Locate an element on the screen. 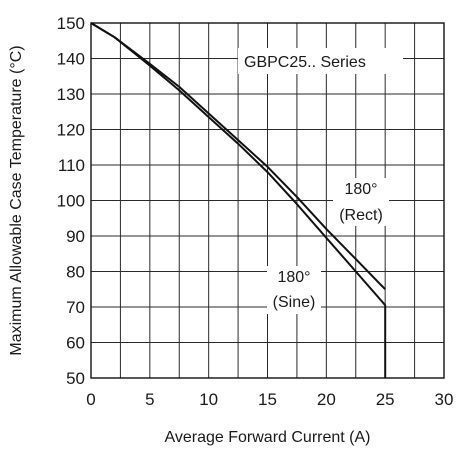  rect-label-background is located at coordinates (361, 202).